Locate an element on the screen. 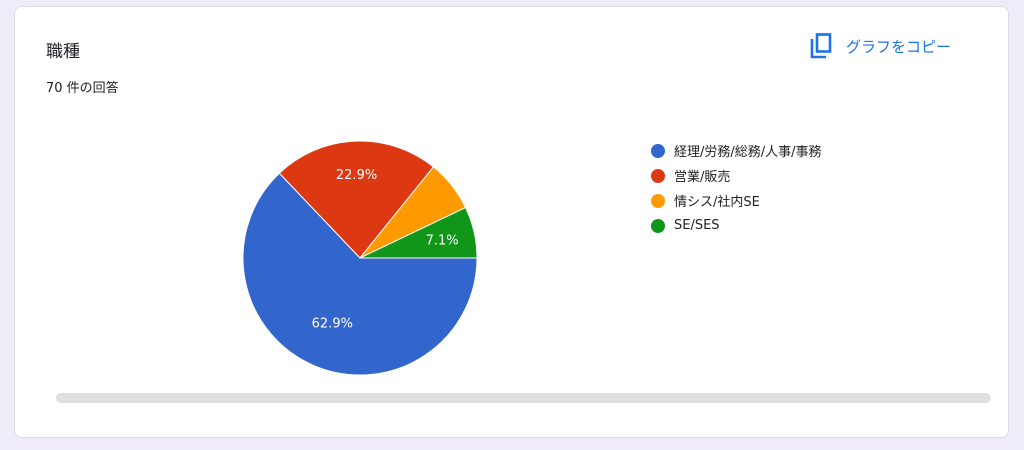 This screenshot has width=1024, height=450. copy-icon is located at coordinates (821, 46).